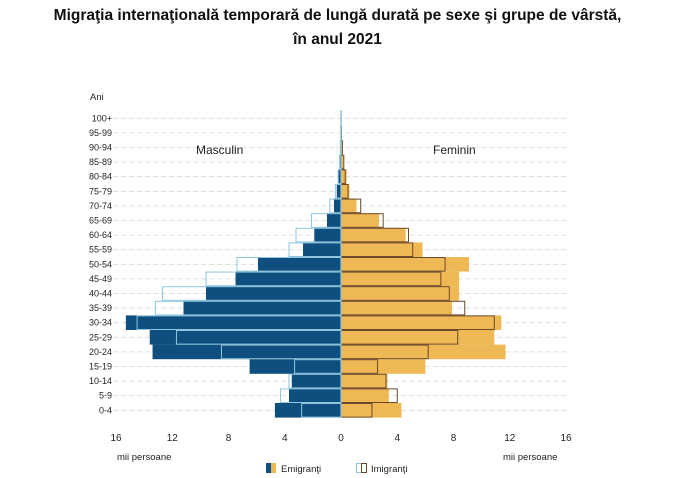  Describe the element at coordinates (100, 235) in the screenshot. I see `age-group-label: 60-64` at that location.